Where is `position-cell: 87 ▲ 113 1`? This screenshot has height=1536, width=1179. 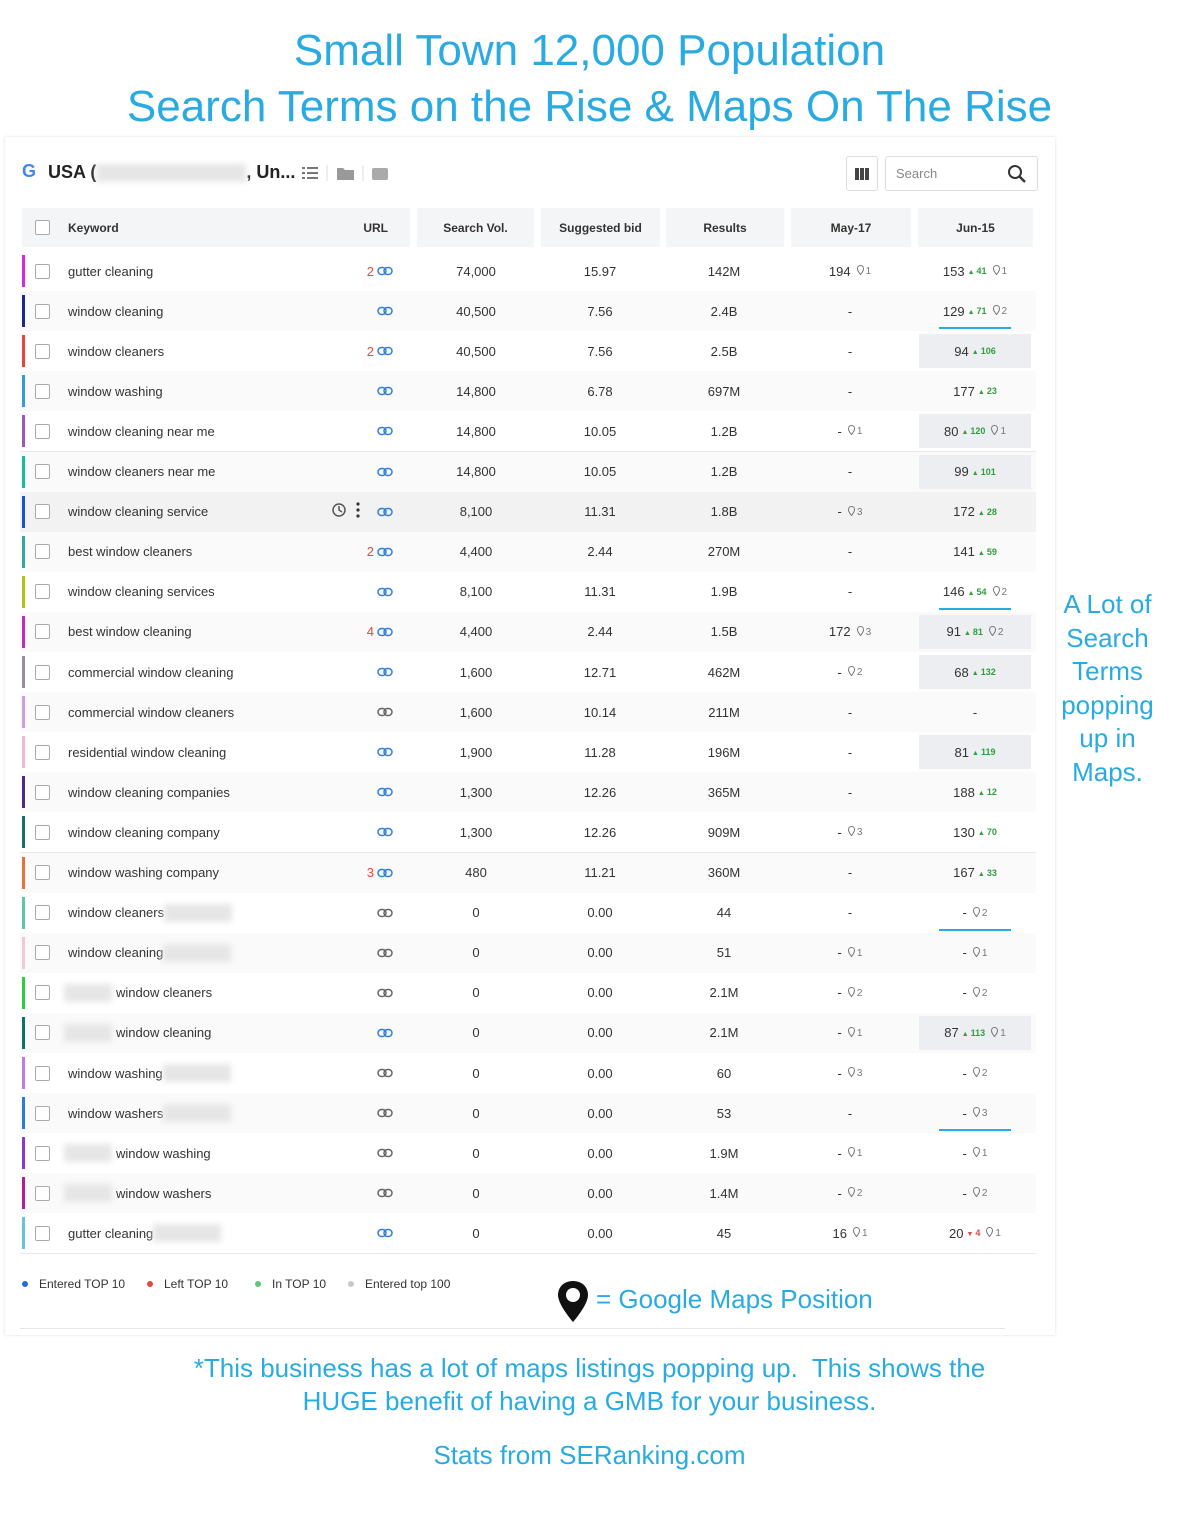 position-cell: 87 ▲ 113 1 is located at coordinates (975, 1032).